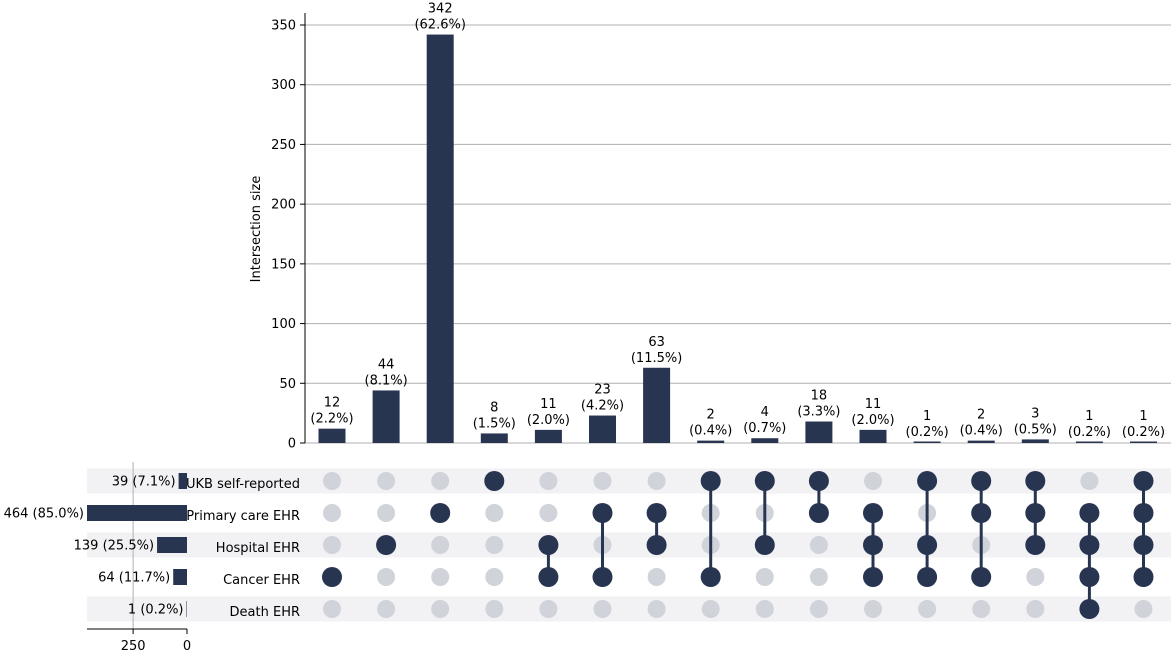  I want to click on bar-percent-label: (2.0%), so click(548, 420).